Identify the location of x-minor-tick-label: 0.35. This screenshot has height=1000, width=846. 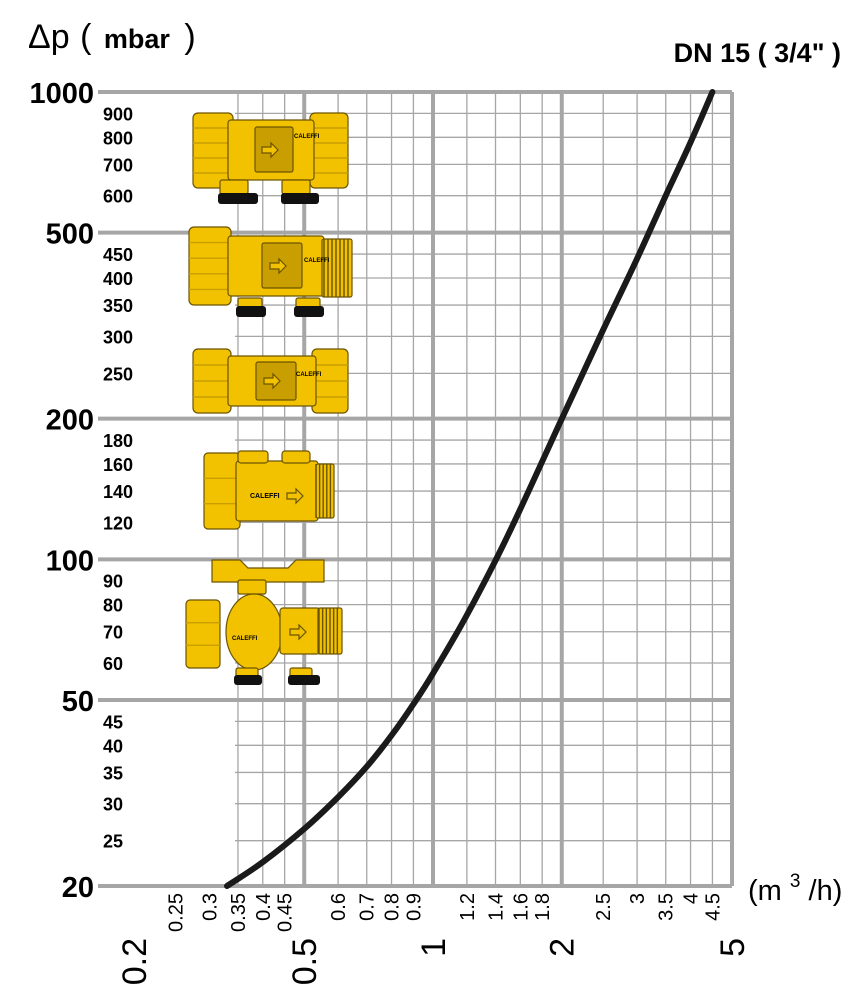
(239, 912).